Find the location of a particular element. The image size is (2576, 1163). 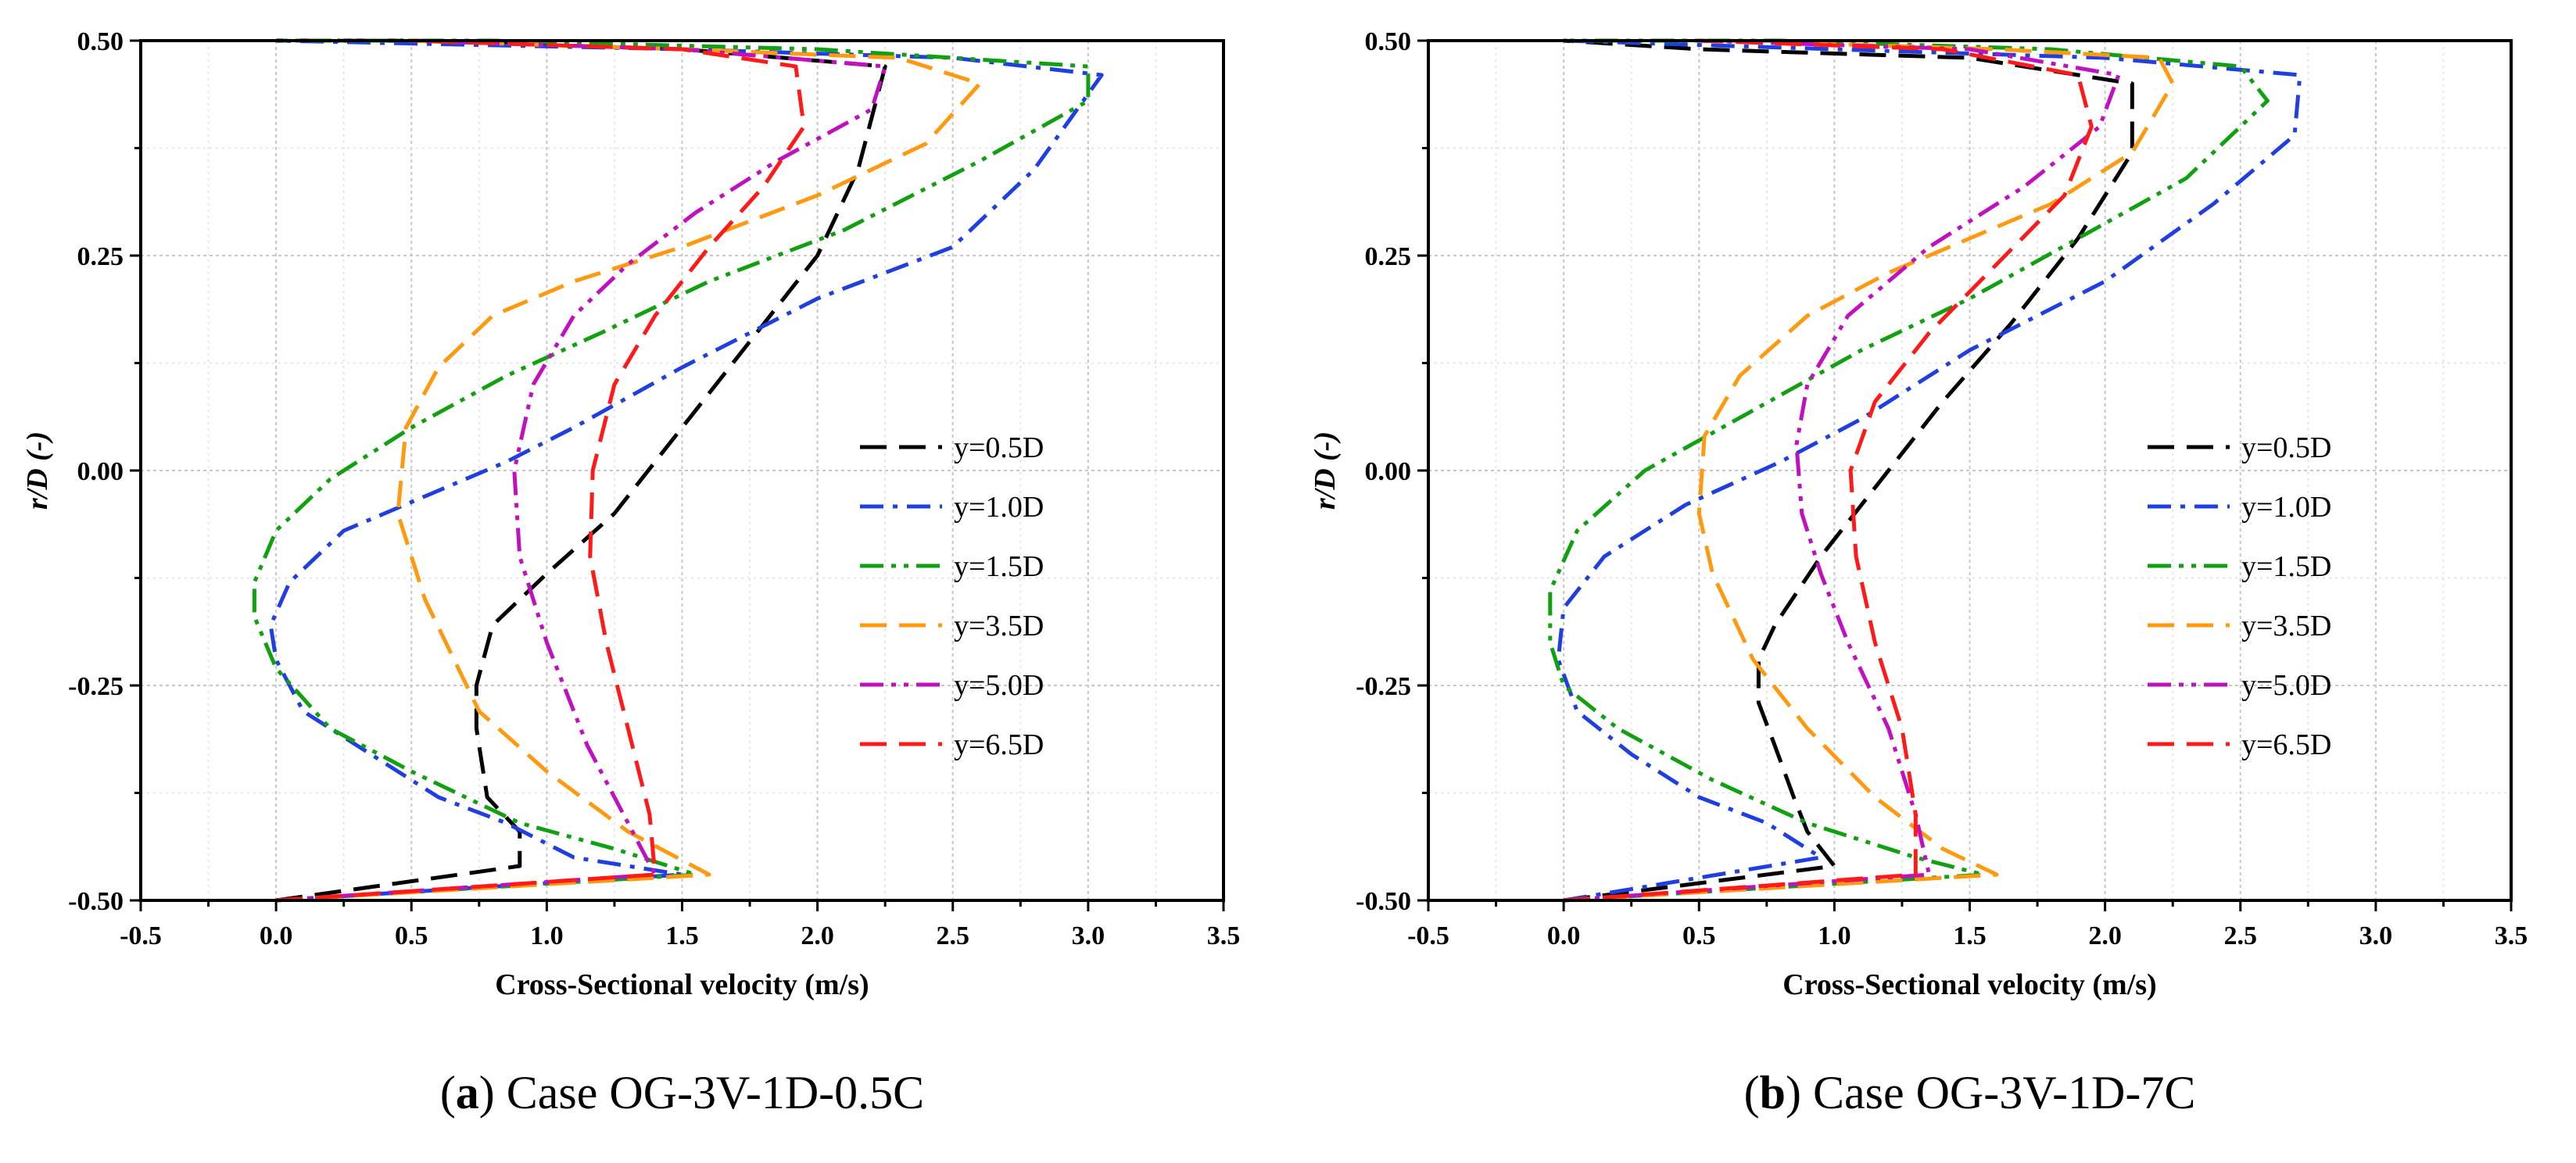

panel-b-x-tick-label: 3.5 is located at coordinates (2511, 935).